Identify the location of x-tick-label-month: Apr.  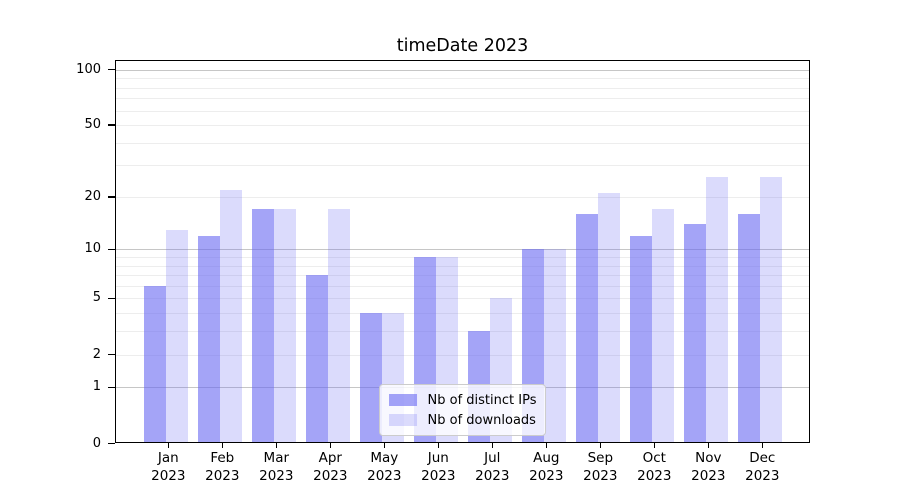
(330, 458).